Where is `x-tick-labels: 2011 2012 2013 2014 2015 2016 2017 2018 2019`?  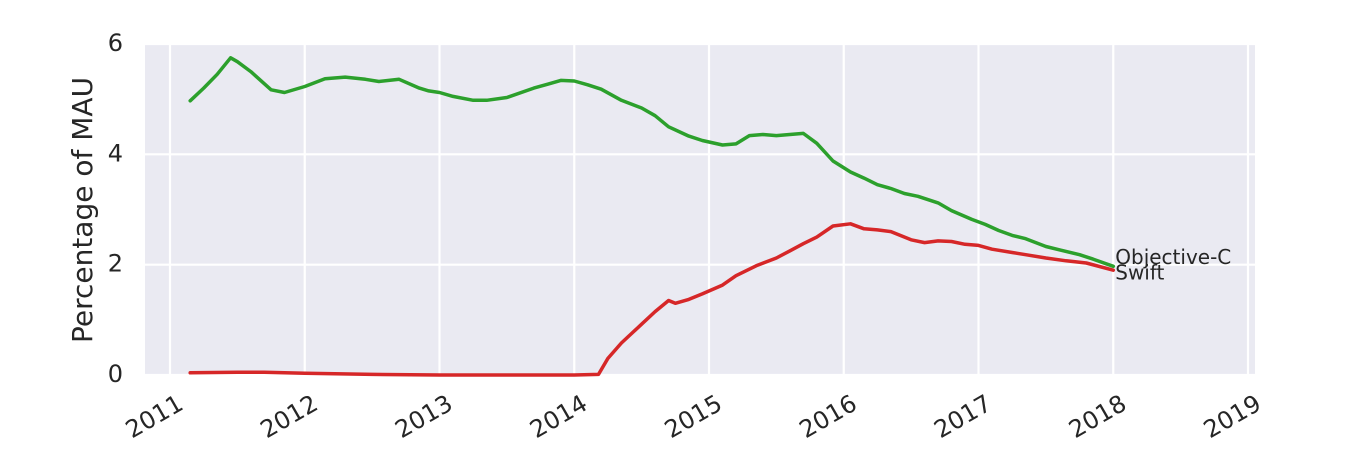 x-tick-labels: 2011 2012 2013 2014 2015 2016 2017 2018 2019 is located at coordinates (693, 416).